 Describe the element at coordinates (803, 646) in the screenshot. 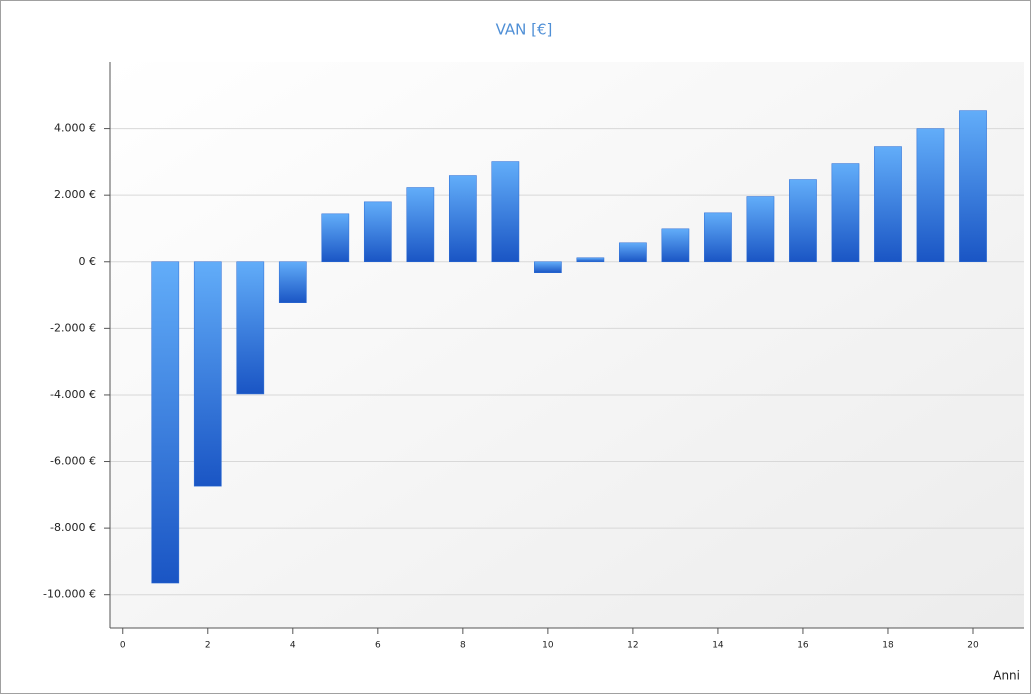

I see `x-tick-label: 16` at that location.